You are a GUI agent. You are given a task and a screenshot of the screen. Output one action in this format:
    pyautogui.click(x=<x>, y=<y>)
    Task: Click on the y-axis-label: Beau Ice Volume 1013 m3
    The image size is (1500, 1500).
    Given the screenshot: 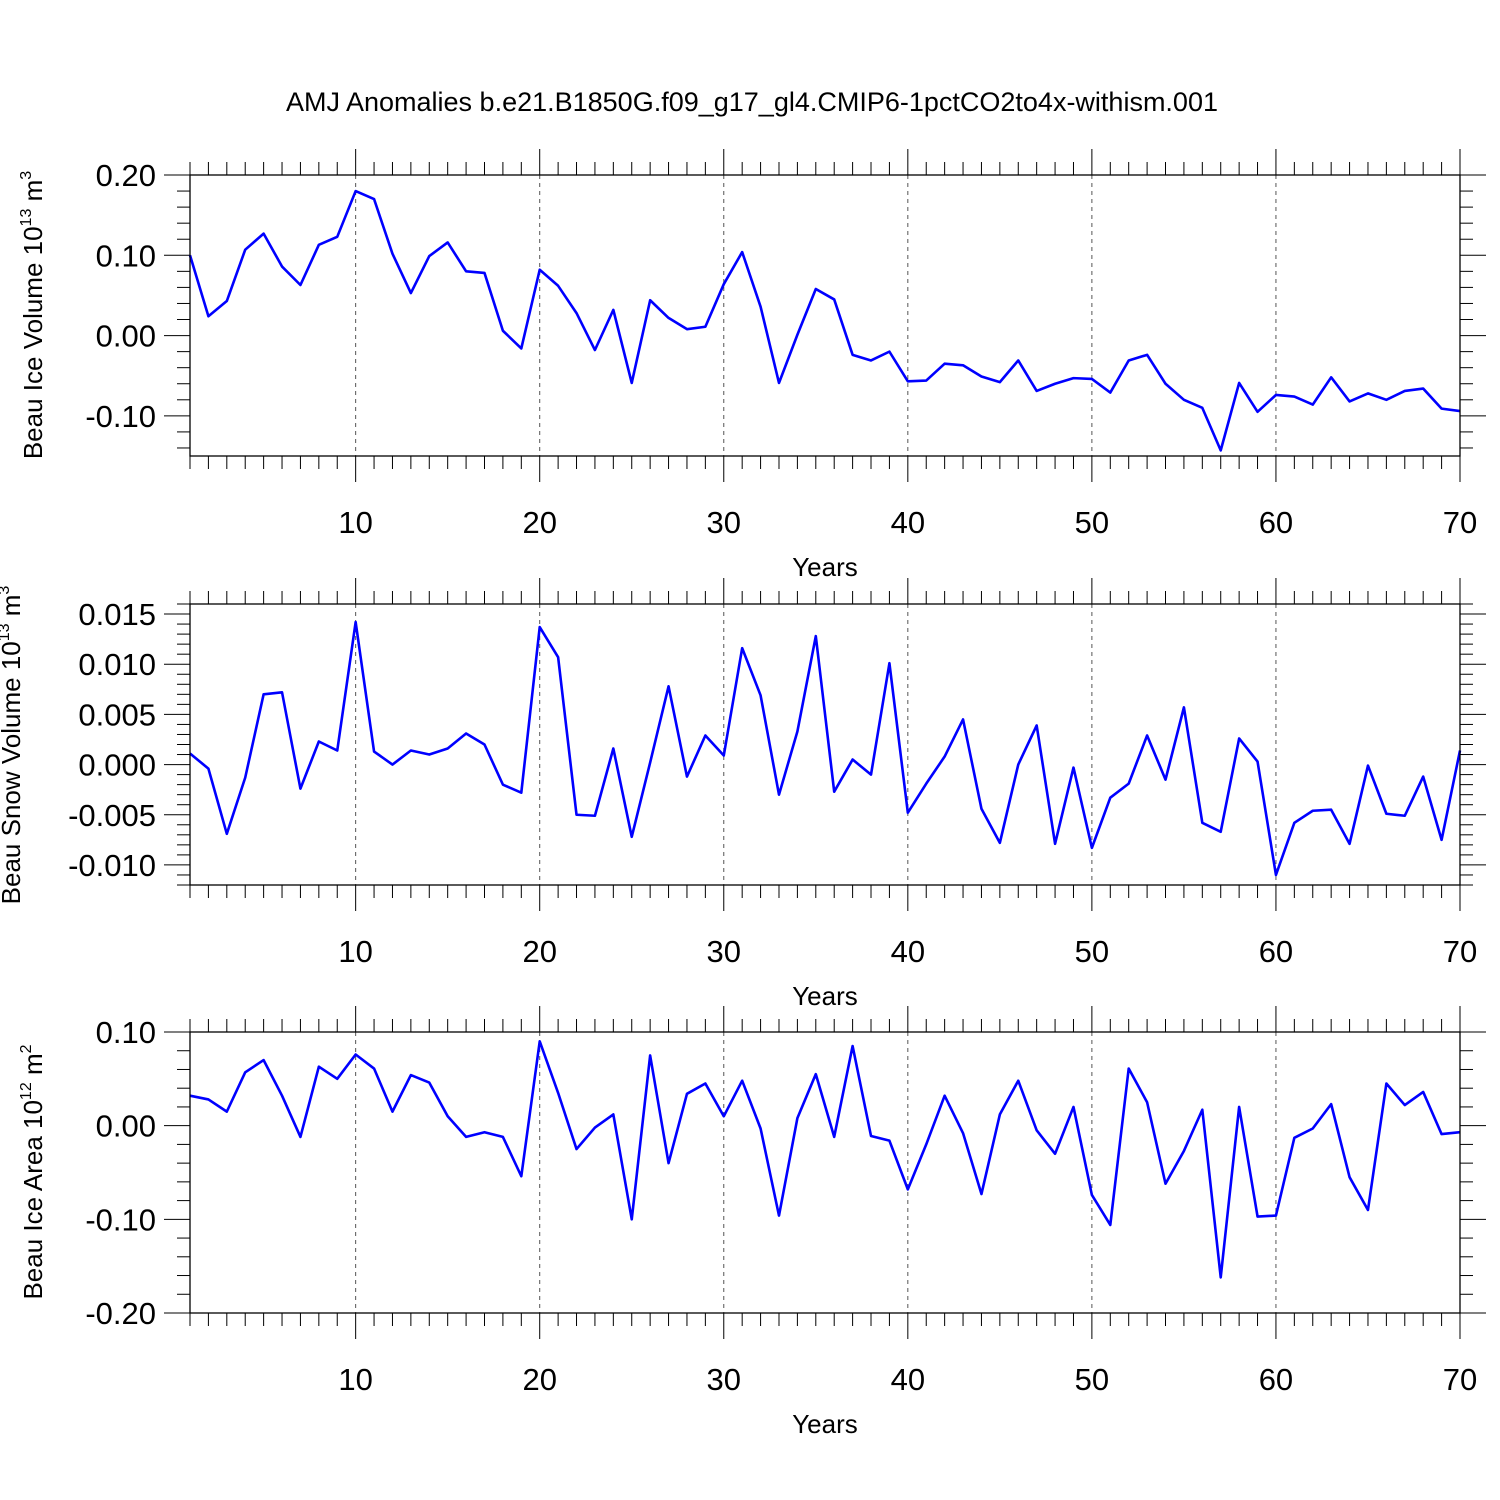 What is the action you would take?
    pyautogui.click(x=33, y=315)
    